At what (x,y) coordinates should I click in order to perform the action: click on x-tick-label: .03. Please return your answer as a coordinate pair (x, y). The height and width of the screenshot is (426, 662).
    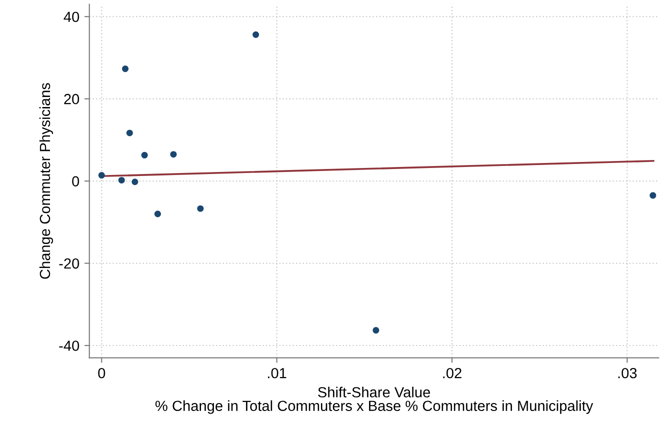
    Looking at the image, I should click on (627, 373).